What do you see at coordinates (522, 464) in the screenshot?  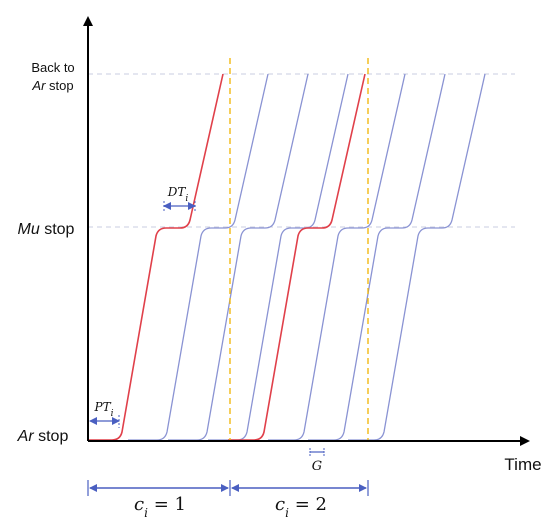 I see `time-axis-label: Time` at bounding box center [522, 464].